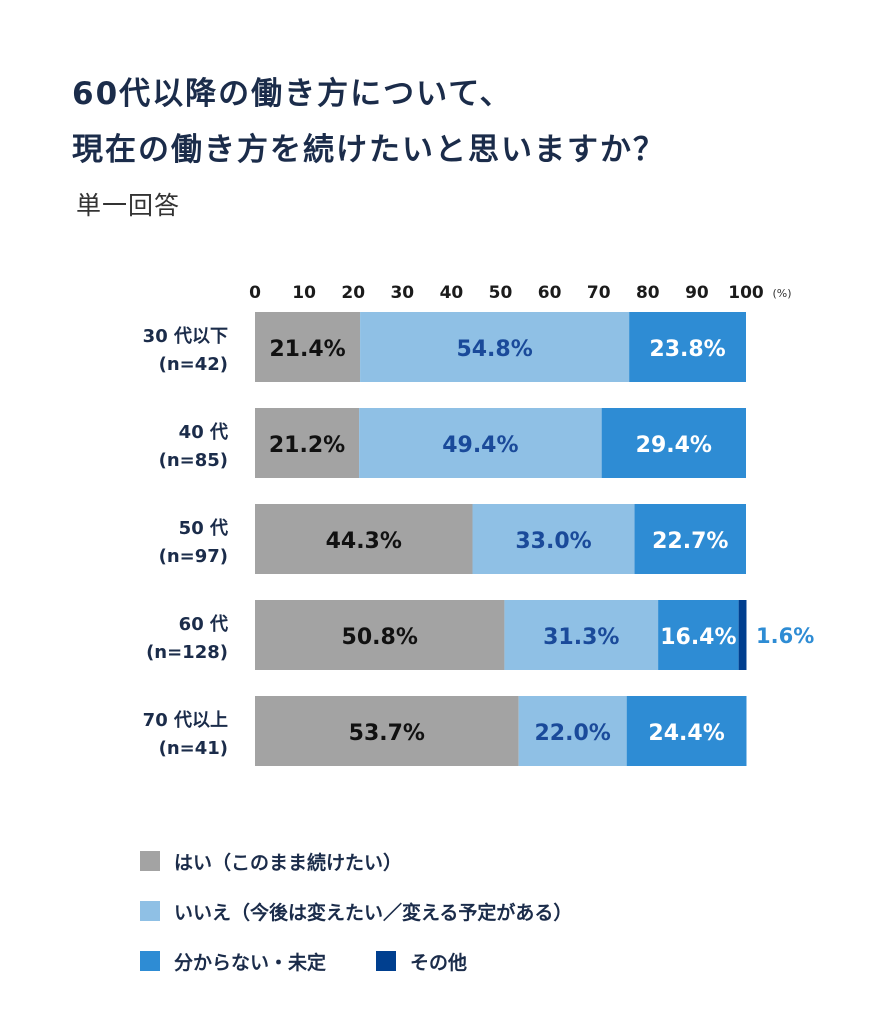  I want to click on data-label: 49.4%, so click(480, 445).